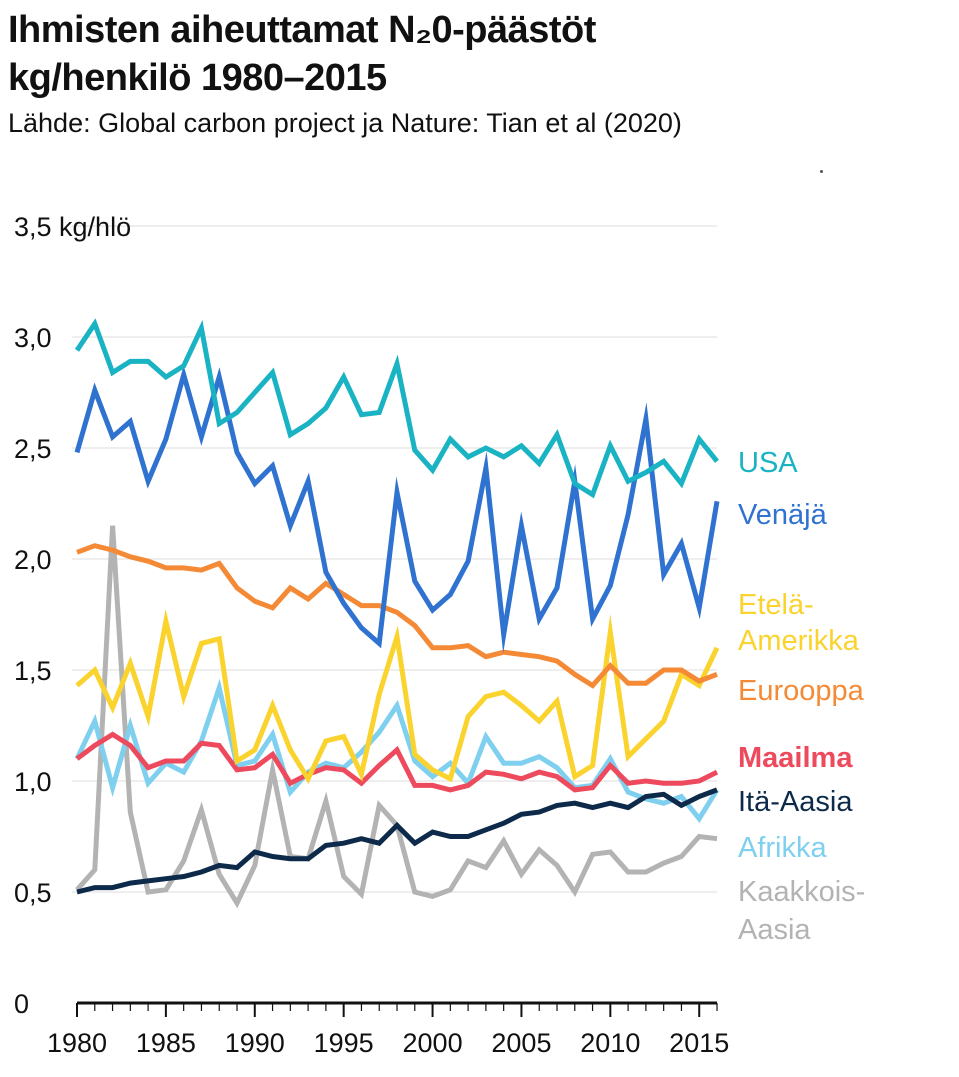  Describe the element at coordinates (388, 1043) in the screenshot. I see `x-tick-labels: 1980 1985 1990 1995 2000 2005 2010 2015` at that location.